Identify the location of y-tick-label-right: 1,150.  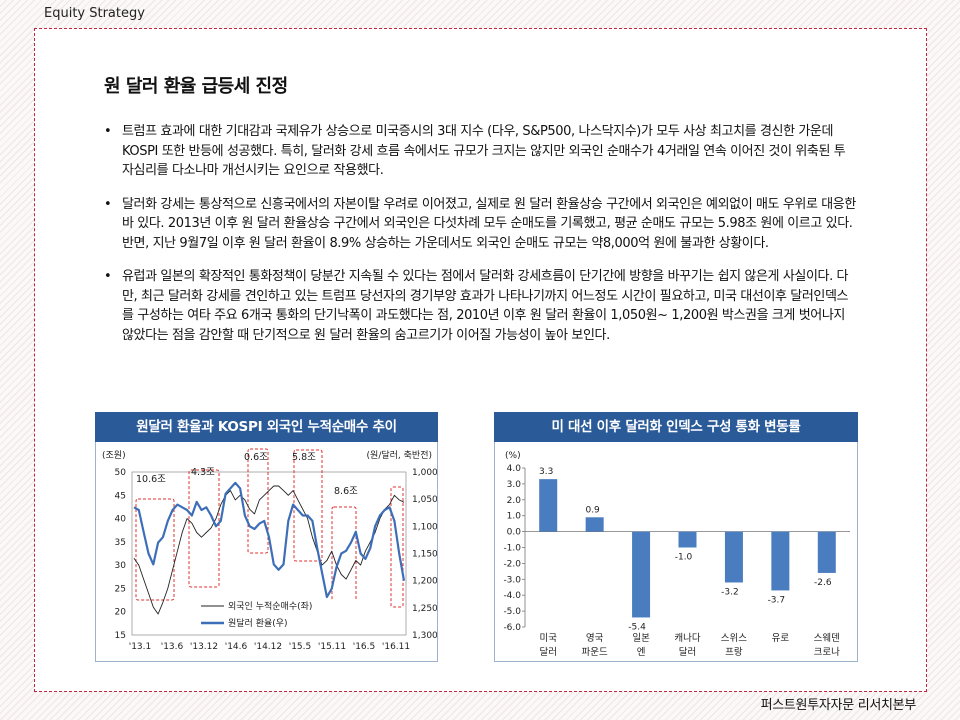
(424, 555).